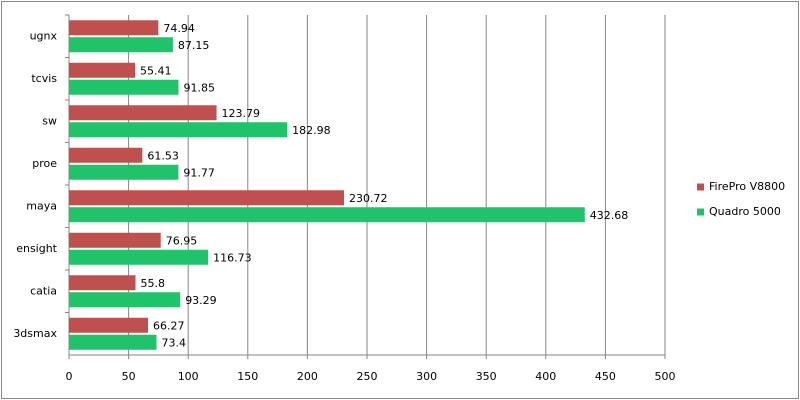 This screenshot has width=800, height=400. Describe the element at coordinates (368, 198) in the screenshot. I see `value-label: 230.72` at that location.